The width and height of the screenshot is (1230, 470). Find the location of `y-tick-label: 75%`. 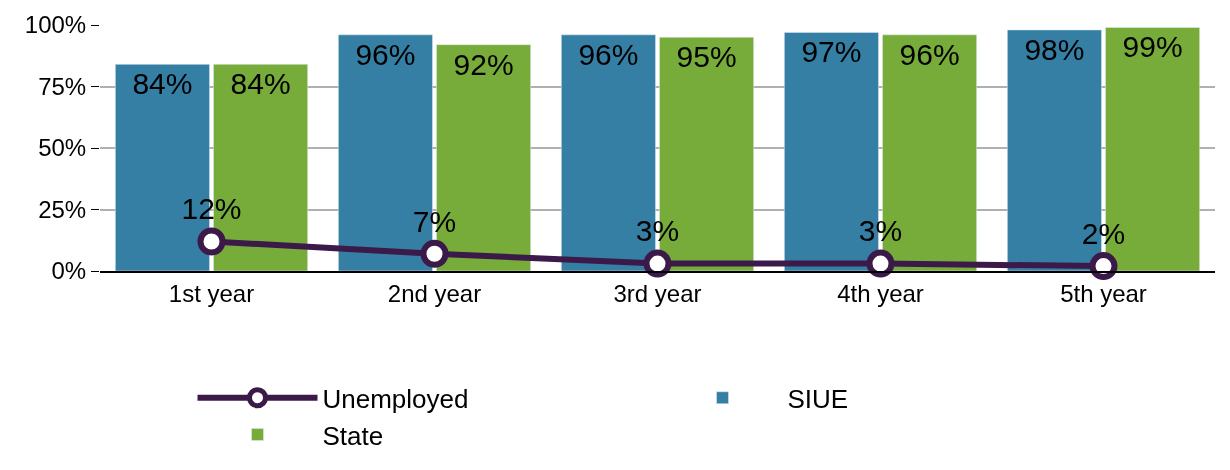

y-tick-label: 75% is located at coordinates (62, 86).